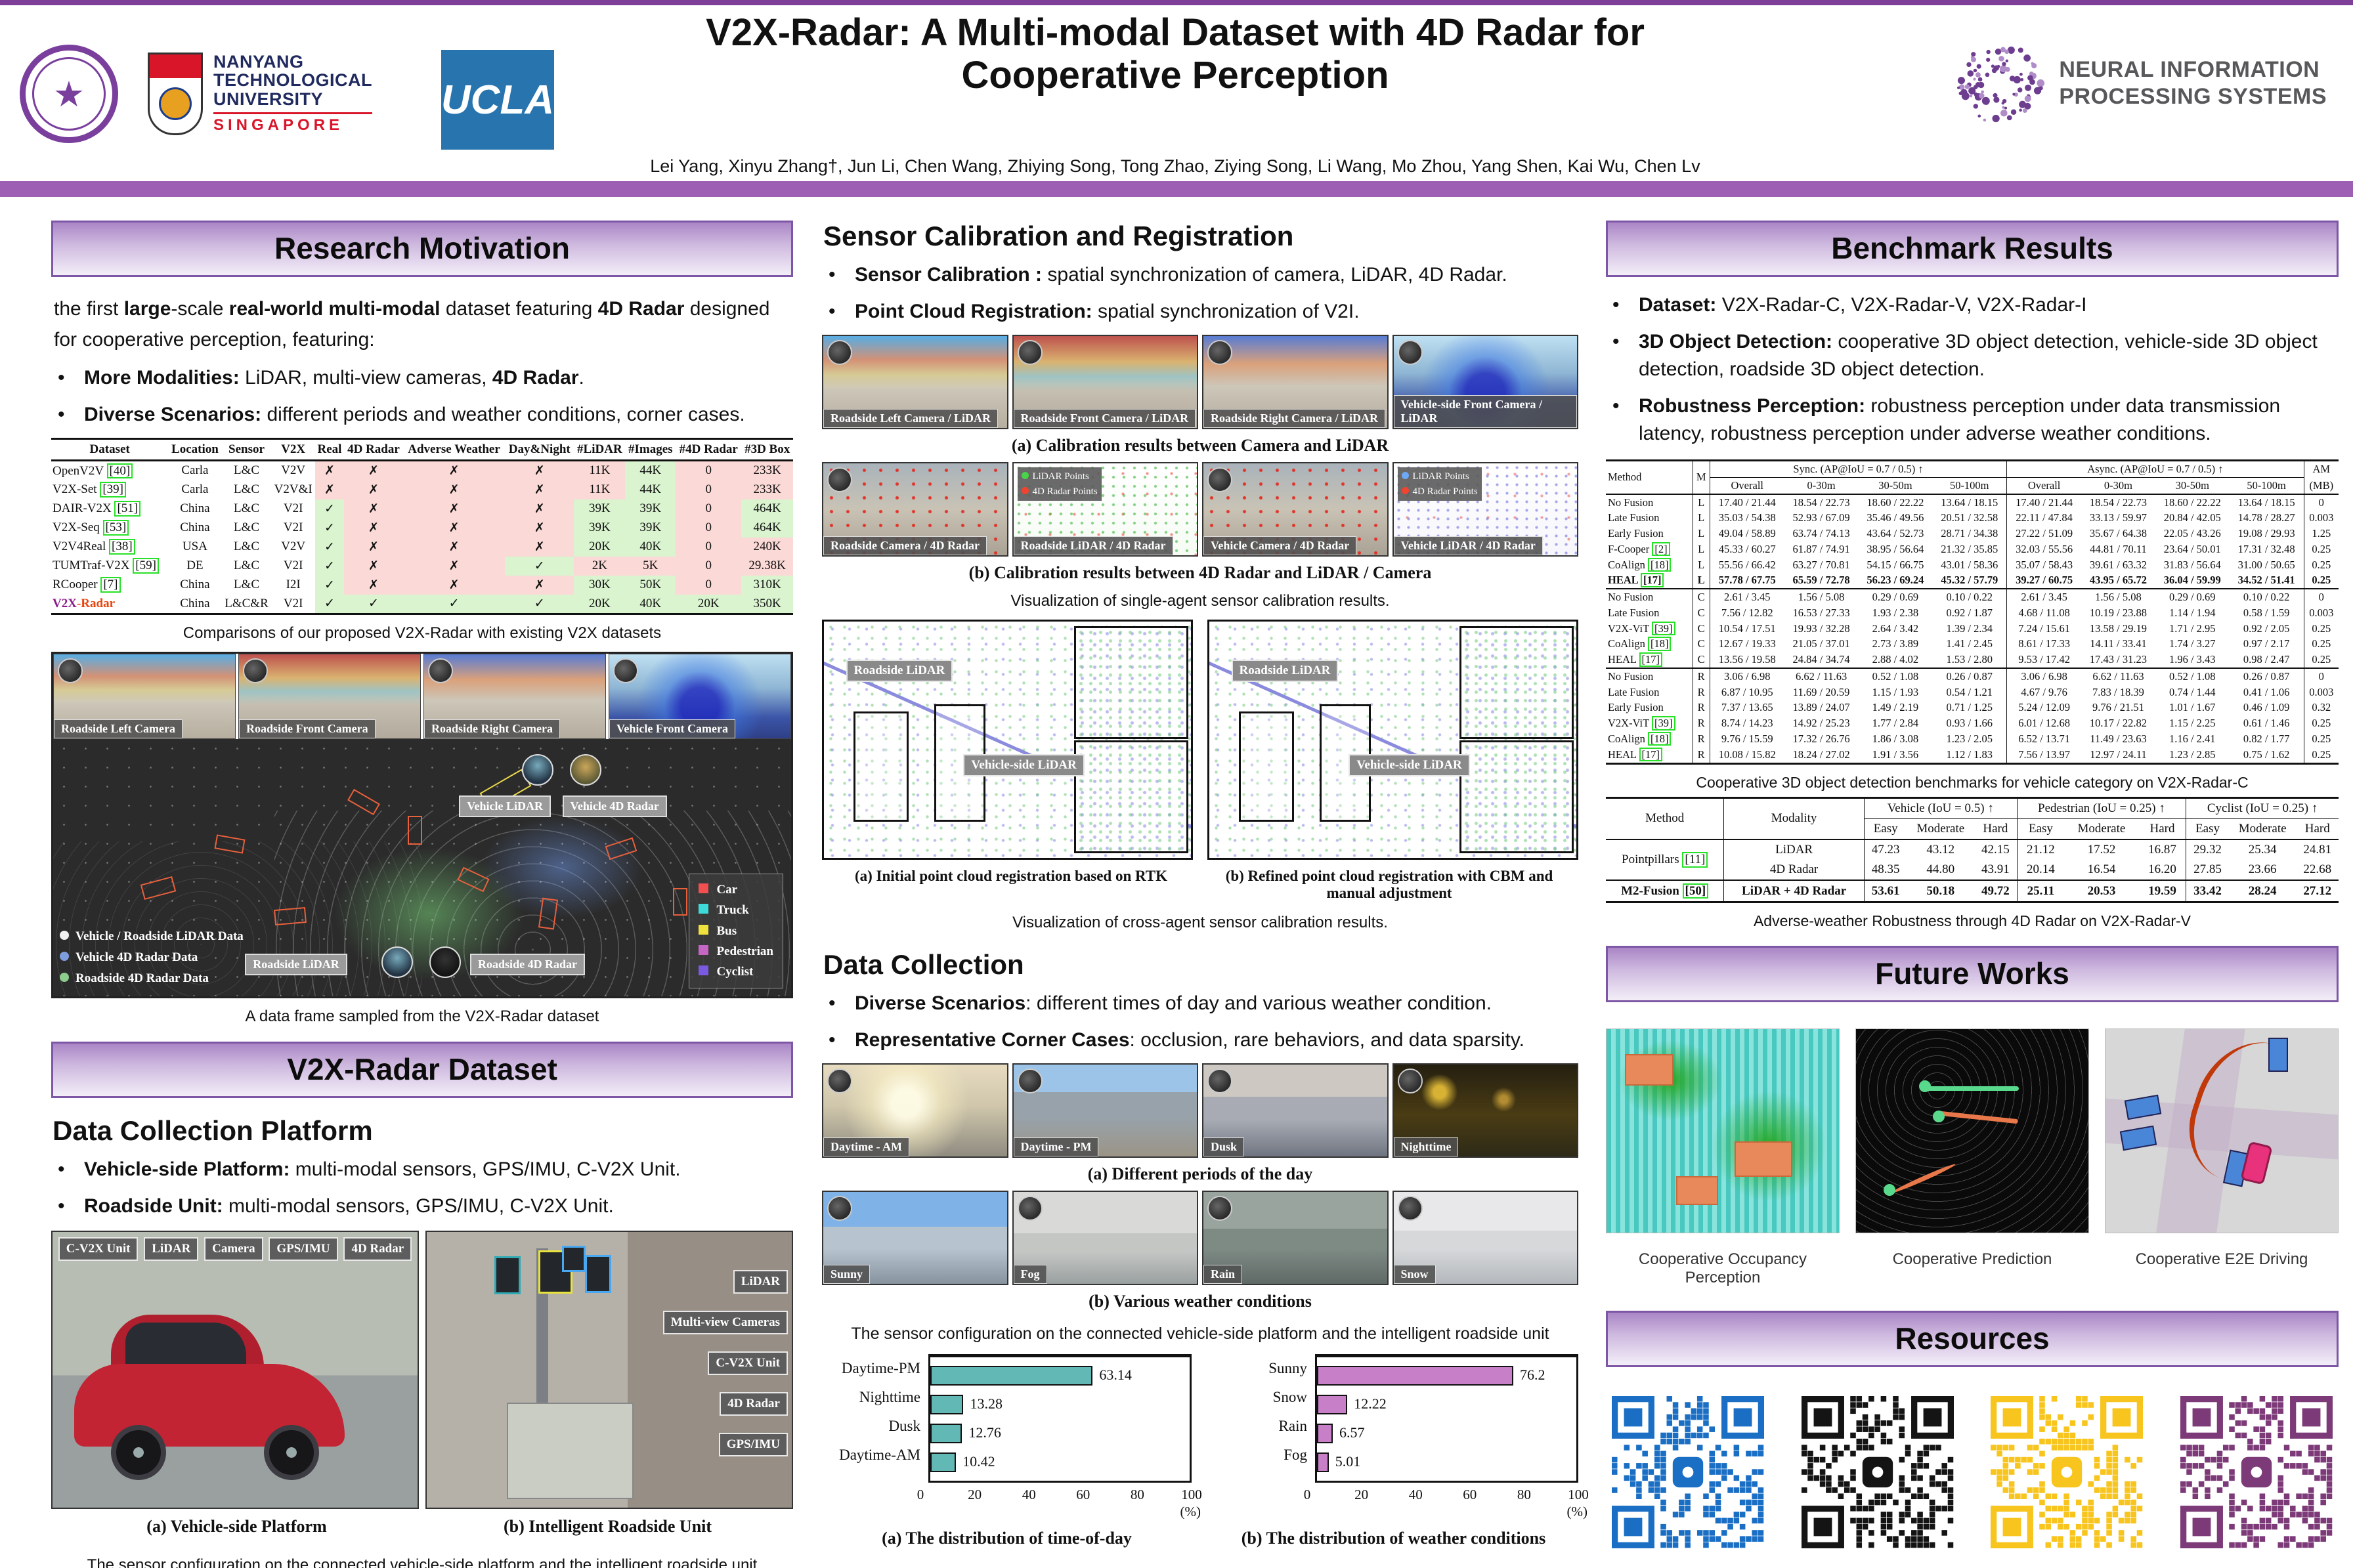 This screenshot has height=1568, width=2353. Describe the element at coordinates (944, 1462) in the screenshot. I see `bar` at that location.